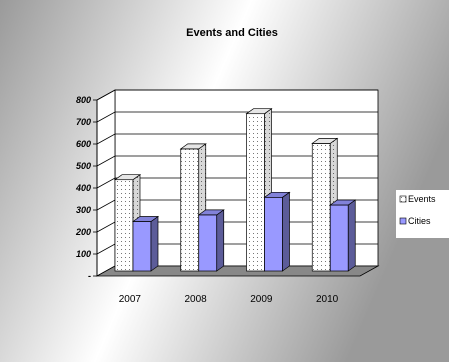 The height and width of the screenshot is (362, 449). Describe the element at coordinates (325, 141) in the screenshot. I see `bar-top-events-2010` at that location.